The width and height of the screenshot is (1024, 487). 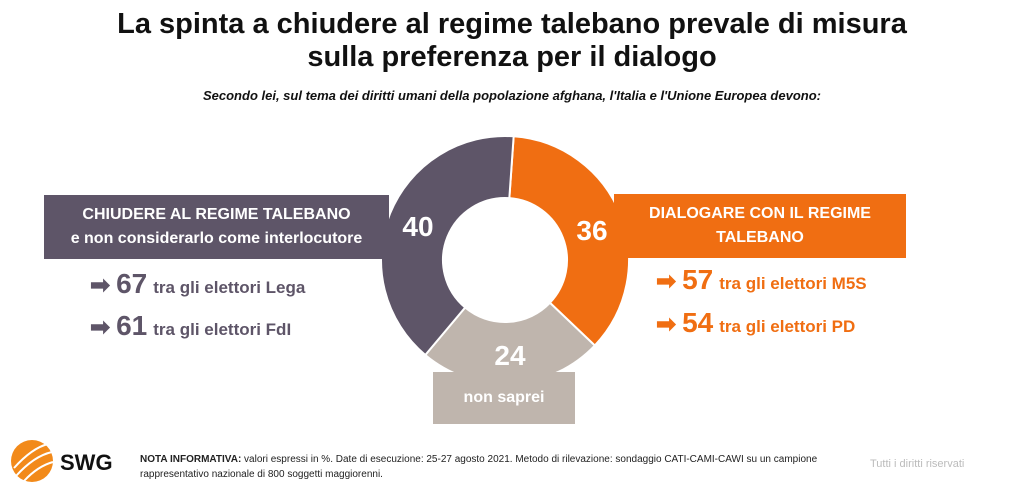 What do you see at coordinates (591, 230) in the screenshot?
I see `data-label: 36` at bounding box center [591, 230].